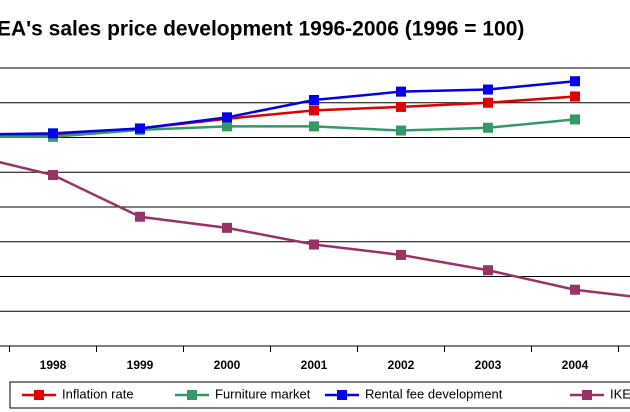 Image resolution: width=630 pixels, height=412 pixels. Describe the element at coordinates (401, 365) in the screenshot. I see `x-tick-label: 2002` at that location.